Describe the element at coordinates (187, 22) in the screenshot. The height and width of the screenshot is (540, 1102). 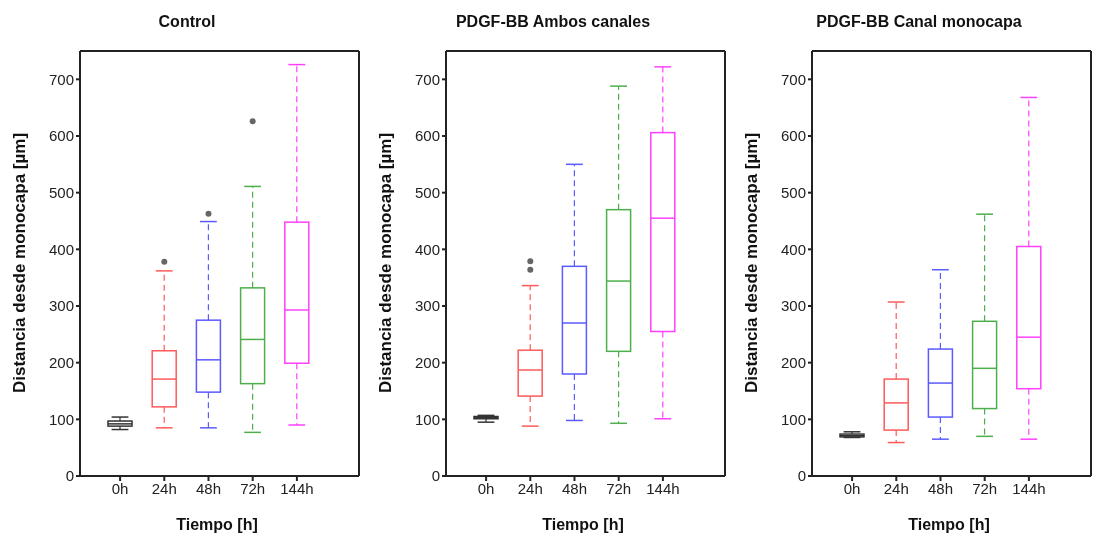
I see `chart-title: Control` at that location.